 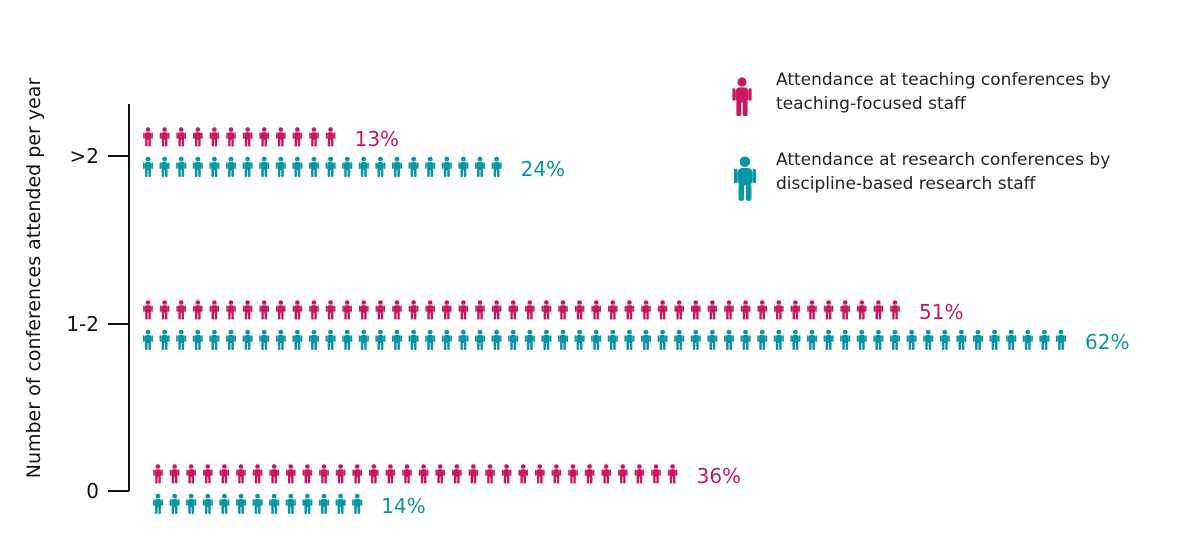 What do you see at coordinates (92, 491) in the screenshot?
I see `y-tick-label: 0` at bounding box center [92, 491].